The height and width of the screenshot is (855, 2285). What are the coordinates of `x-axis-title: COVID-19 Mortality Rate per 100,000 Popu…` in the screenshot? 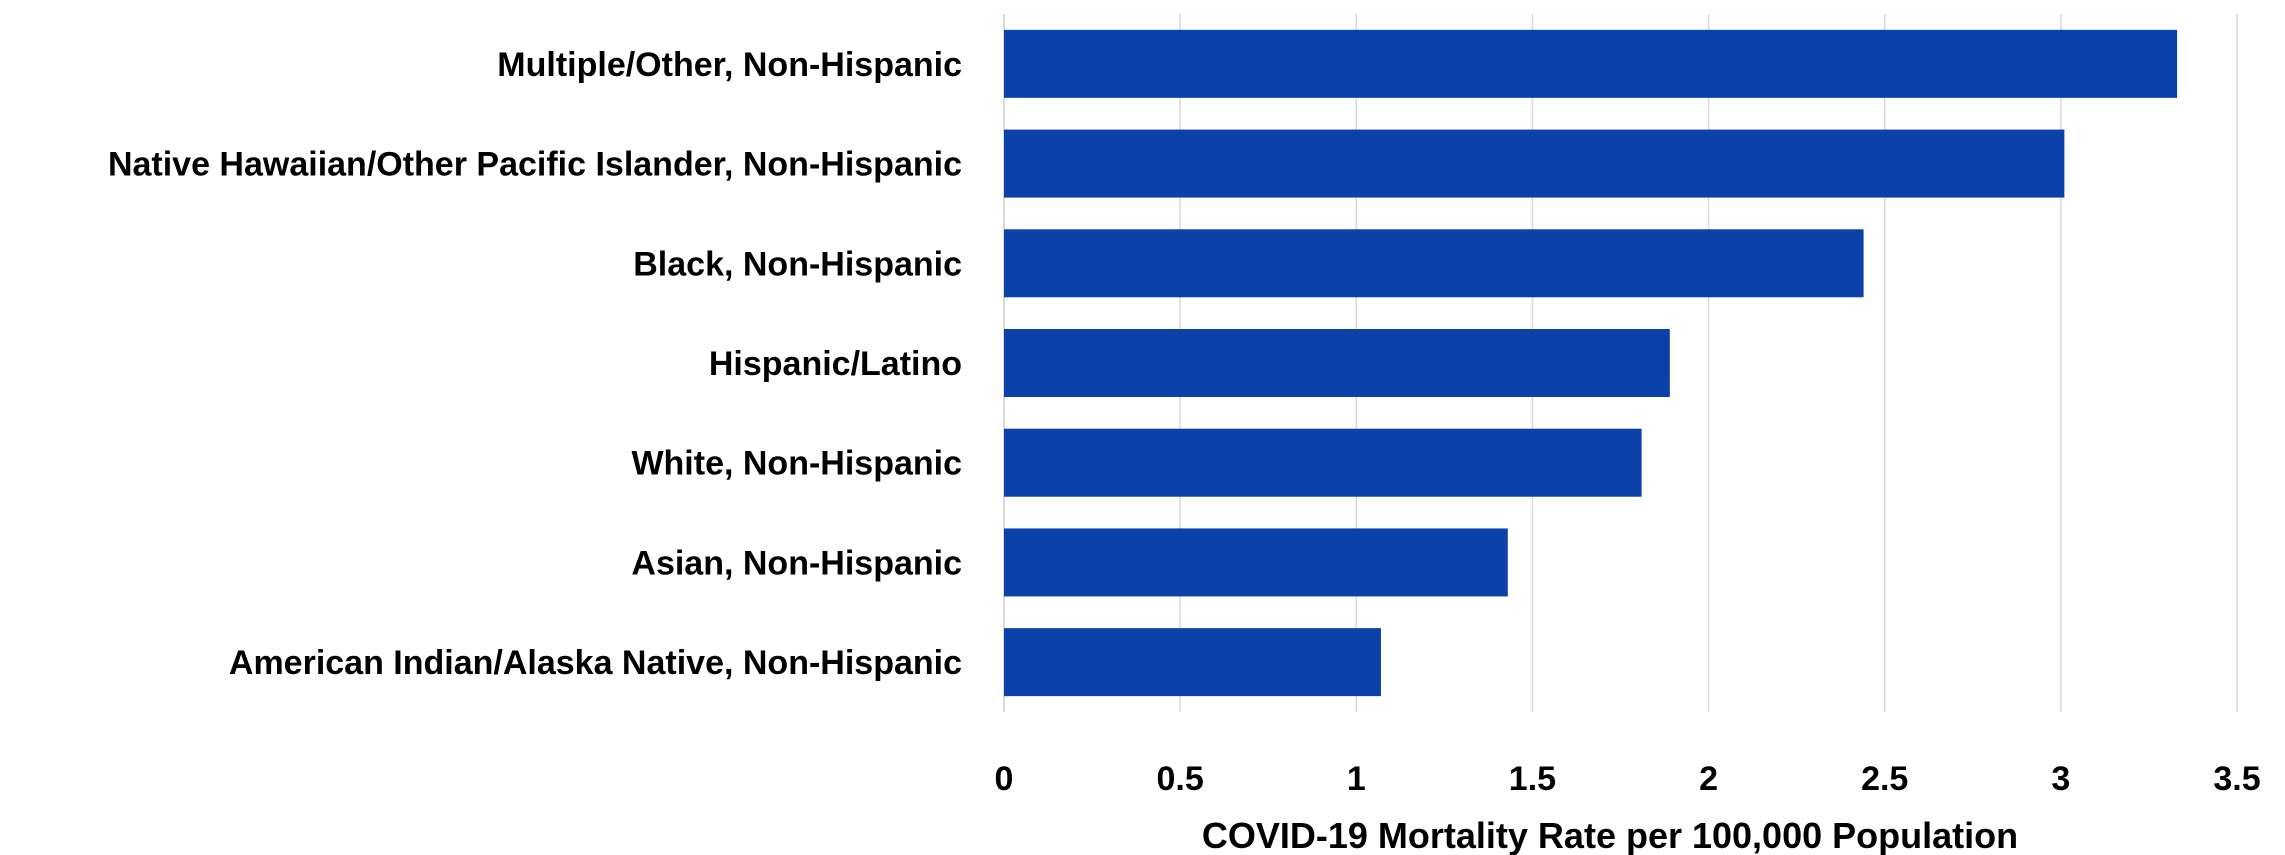 It's located at (1610, 835).